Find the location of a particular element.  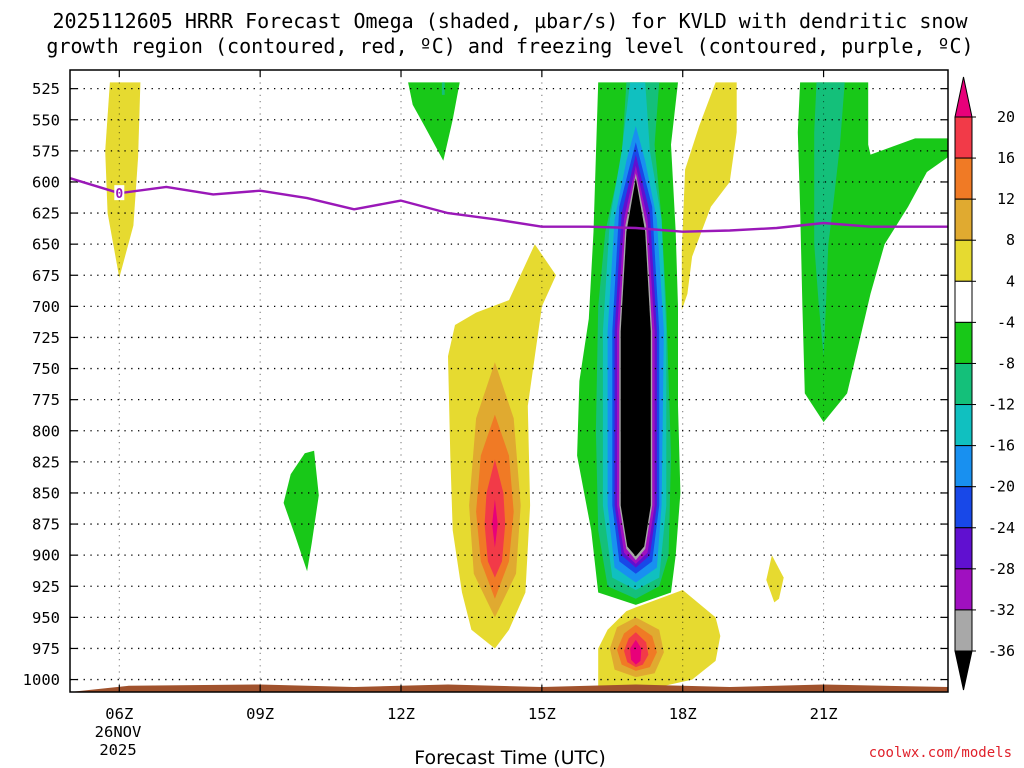

credit-link: coolwx.com/models is located at coordinates (940, 753).